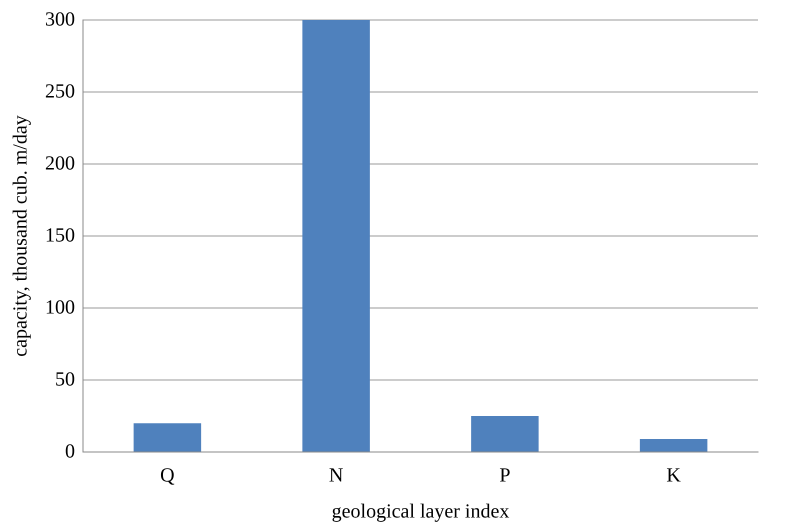 The image size is (798, 524). What do you see at coordinates (70, 451) in the screenshot?
I see `y-tick-label: 0` at bounding box center [70, 451].